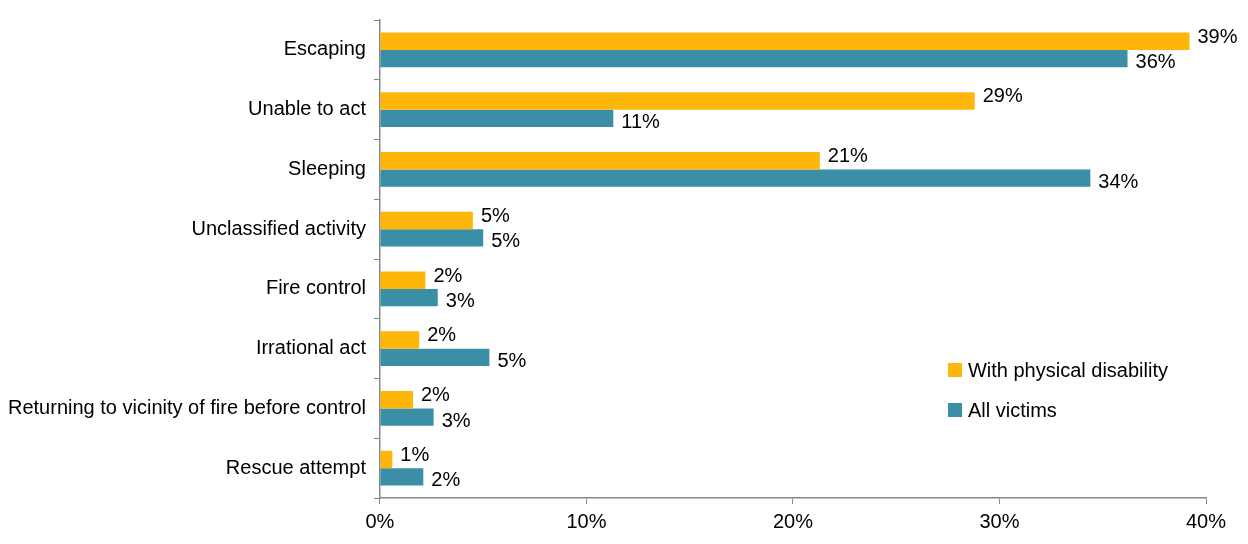  I want to click on data-label: 36%, so click(1155, 61).